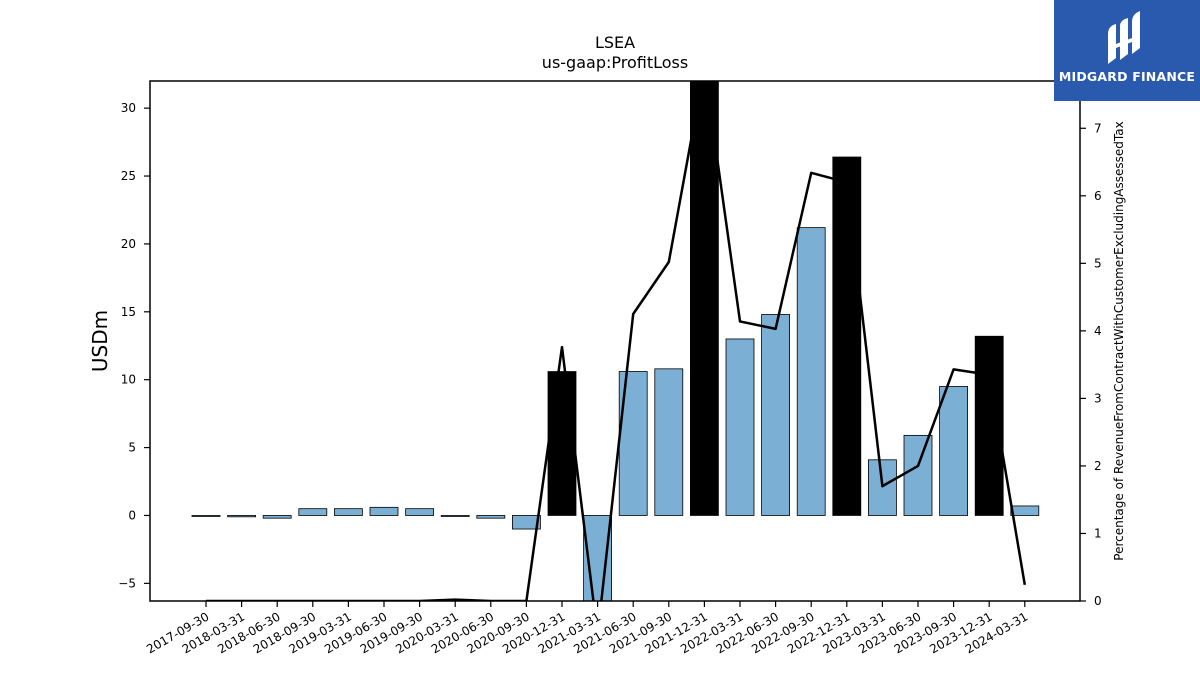  Describe the element at coordinates (134, 345) in the screenshot. I see `y-axis-left: −5 0 5 10 15 20 25 30` at that location.